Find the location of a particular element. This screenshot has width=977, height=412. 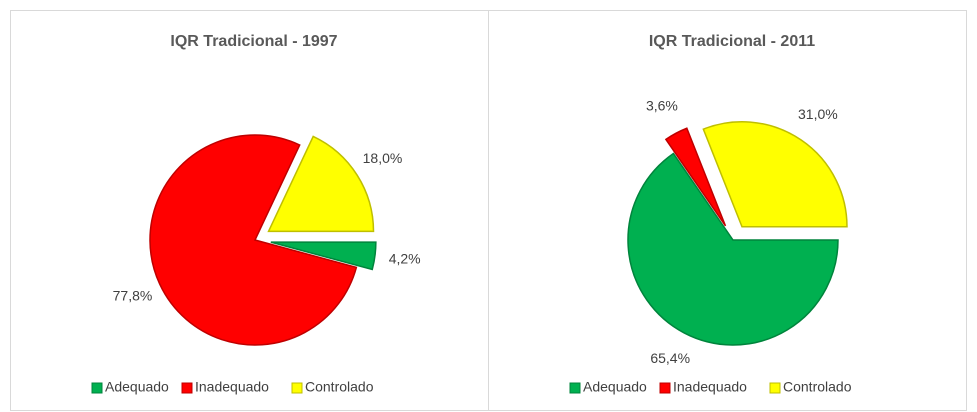

data-label: 65,4% is located at coordinates (670, 358).